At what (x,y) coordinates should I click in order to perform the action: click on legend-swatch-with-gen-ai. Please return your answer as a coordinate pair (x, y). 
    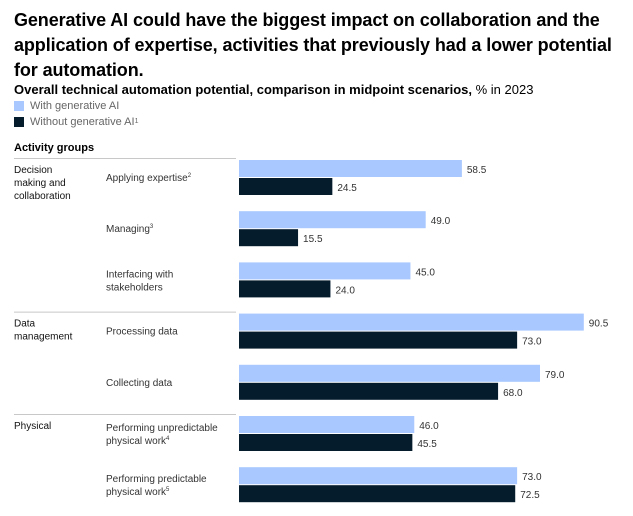
    Looking at the image, I should click on (19, 106).